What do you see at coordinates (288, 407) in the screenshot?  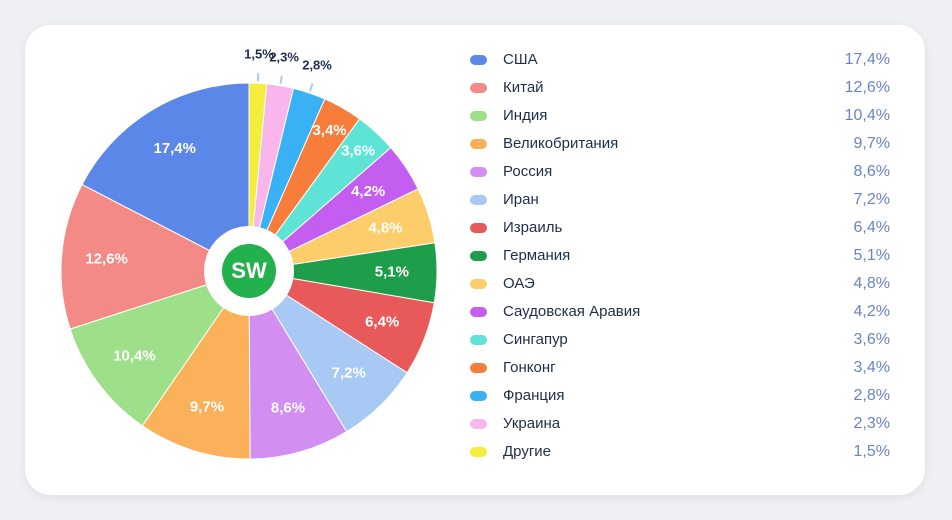 I see `data-label: 8,6%` at bounding box center [288, 407].